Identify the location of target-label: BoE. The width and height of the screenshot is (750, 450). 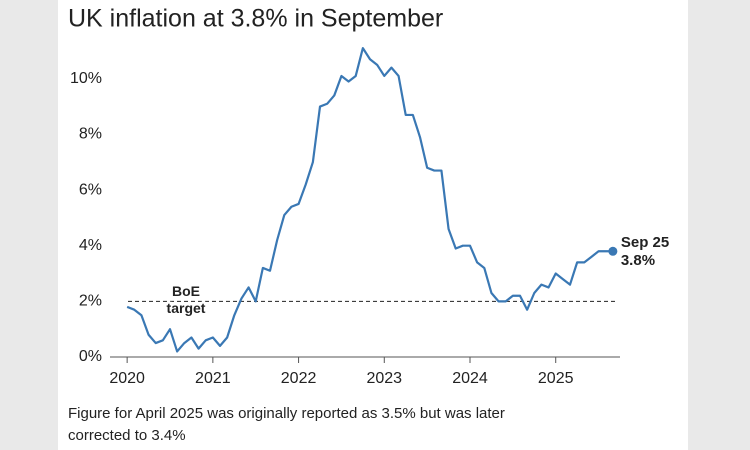
(186, 291).